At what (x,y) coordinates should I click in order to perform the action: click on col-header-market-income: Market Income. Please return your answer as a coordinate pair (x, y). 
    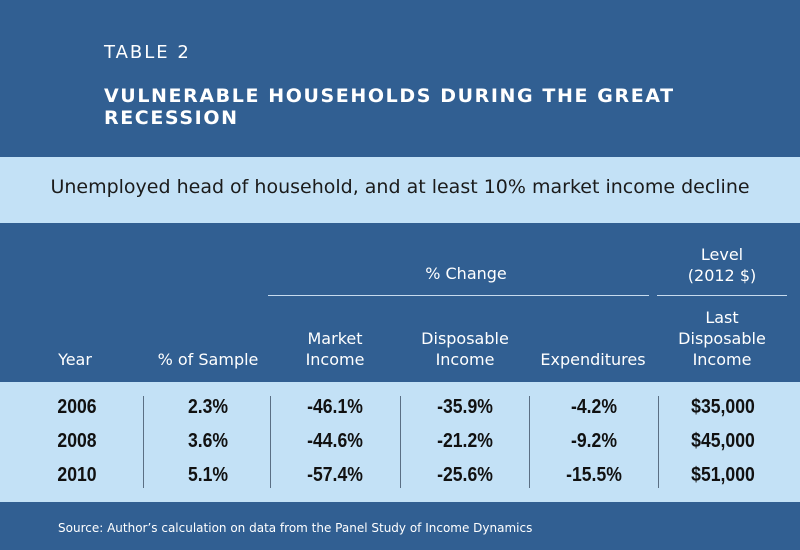
    Looking at the image, I should click on (335, 349).